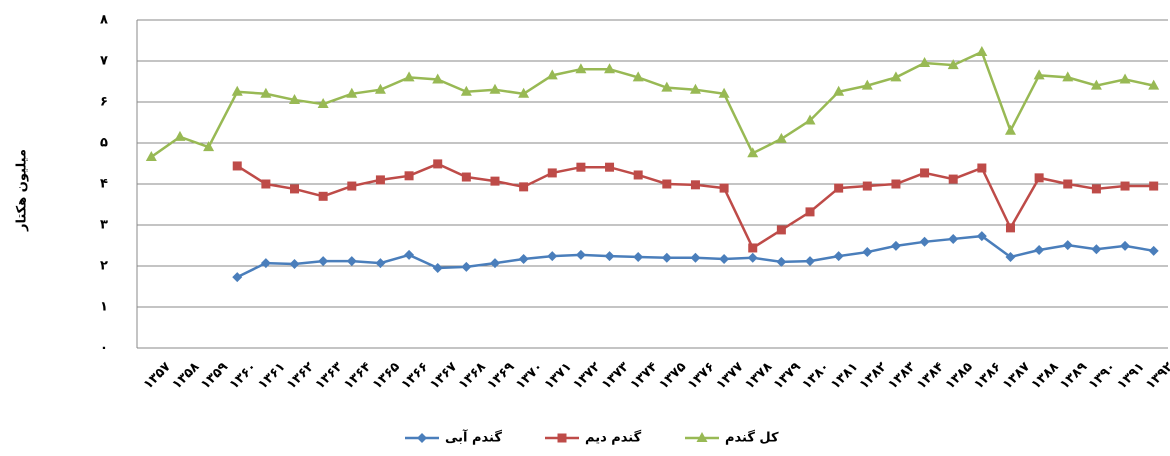 This screenshot has width=1170, height=456. I want to click on x-tick-label: ۱۳۹۱, so click(1131, 375).